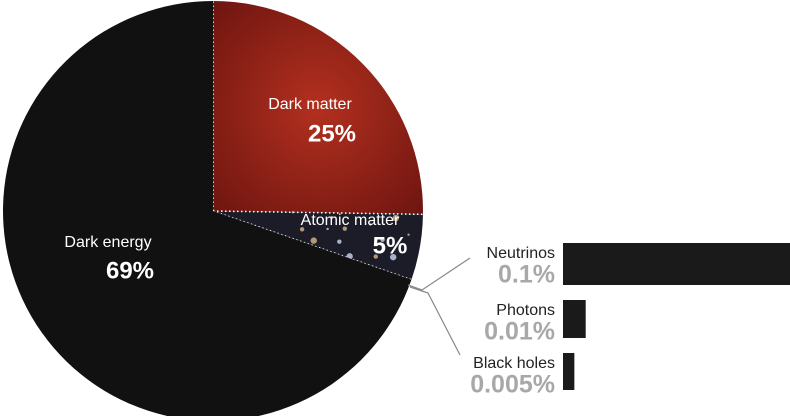 This screenshot has width=790, height=416. I want to click on bar-label: Black holes, so click(514, 363).